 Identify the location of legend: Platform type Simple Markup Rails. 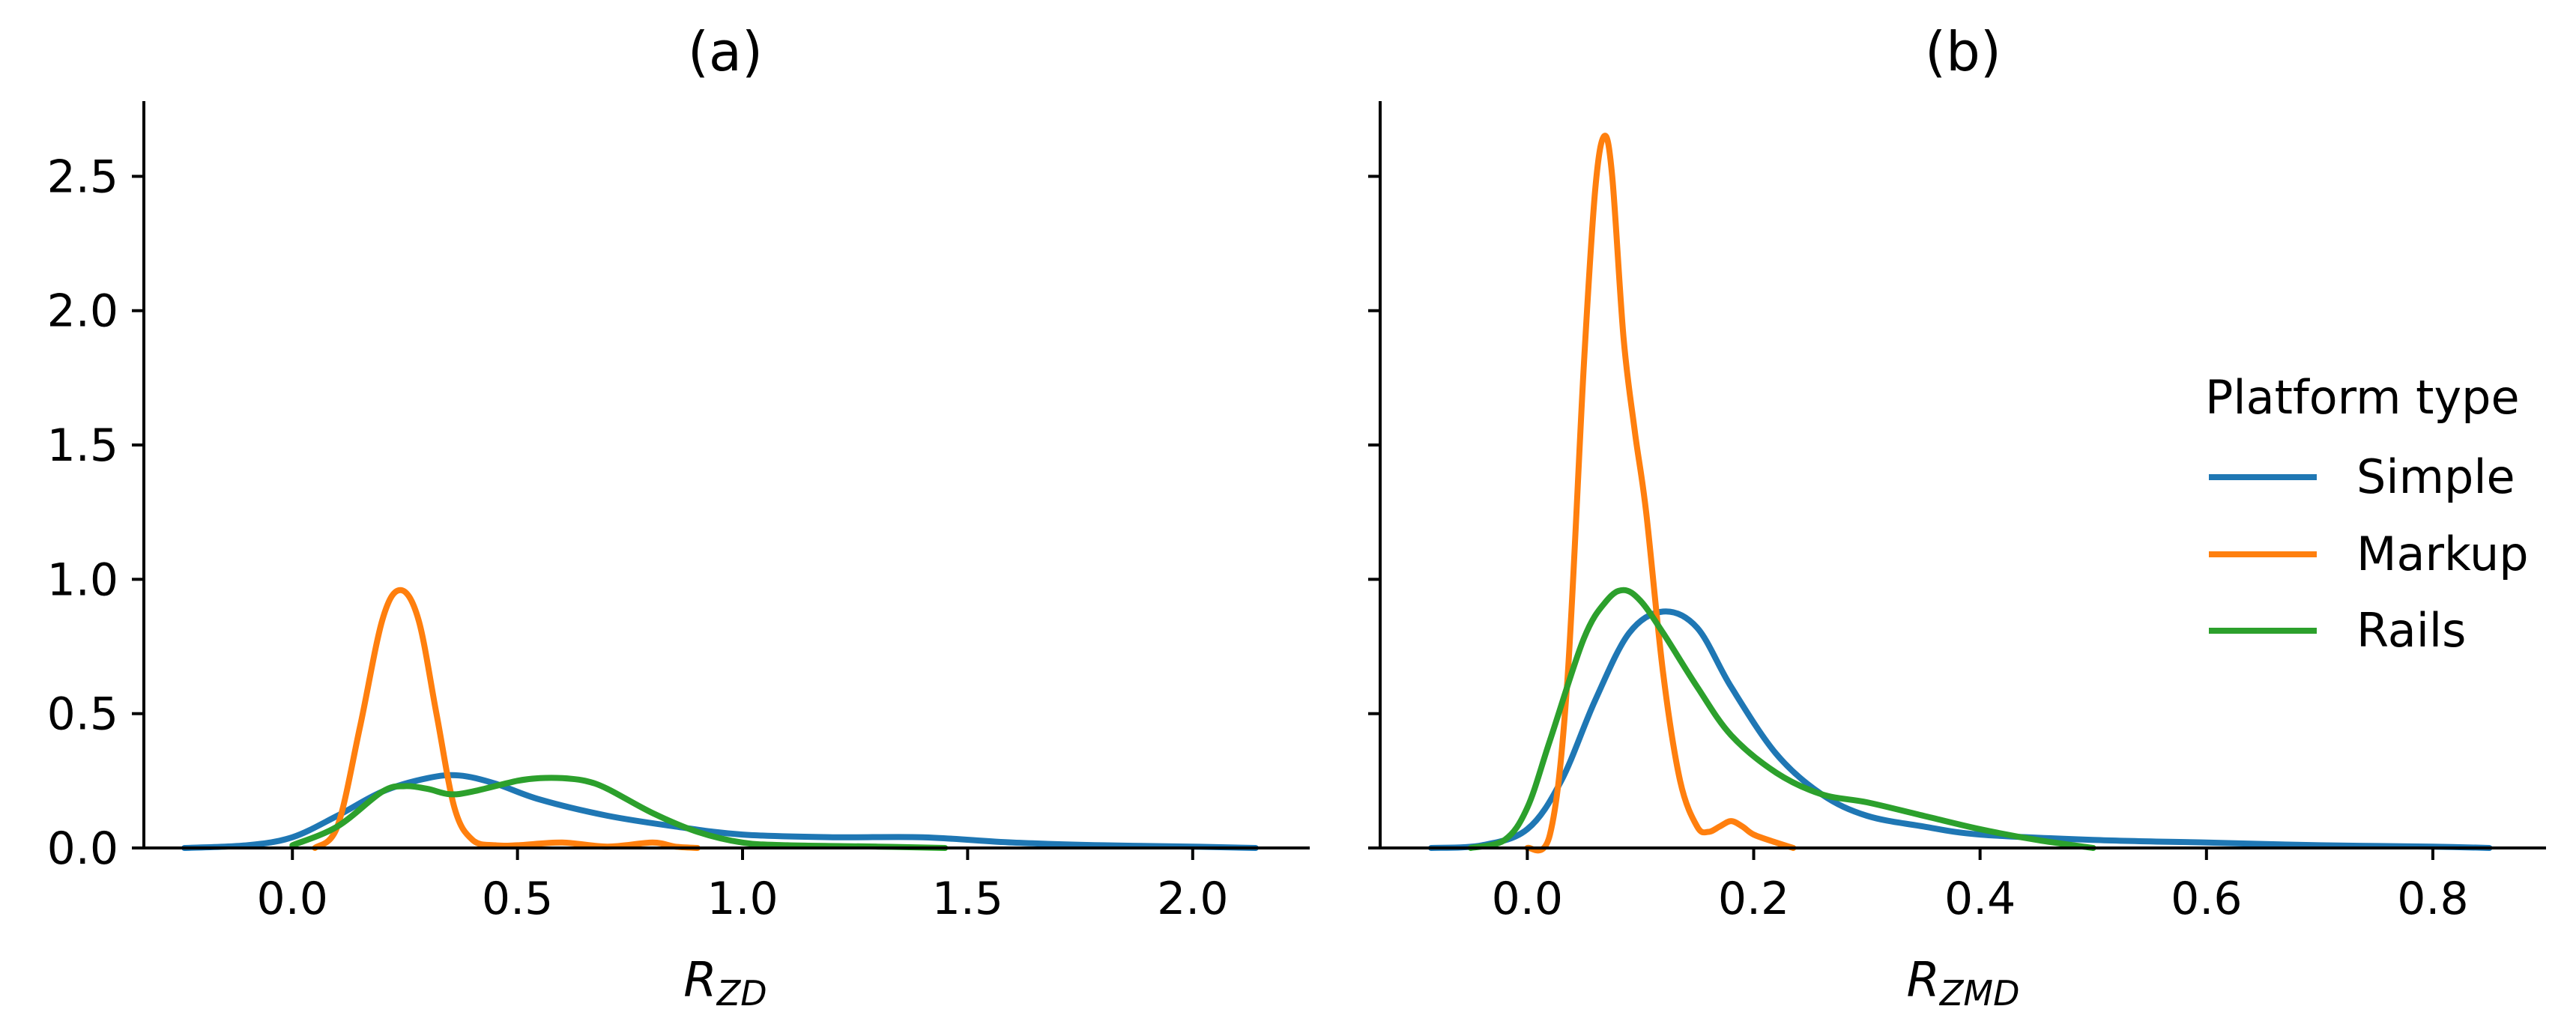
(2367, 514).